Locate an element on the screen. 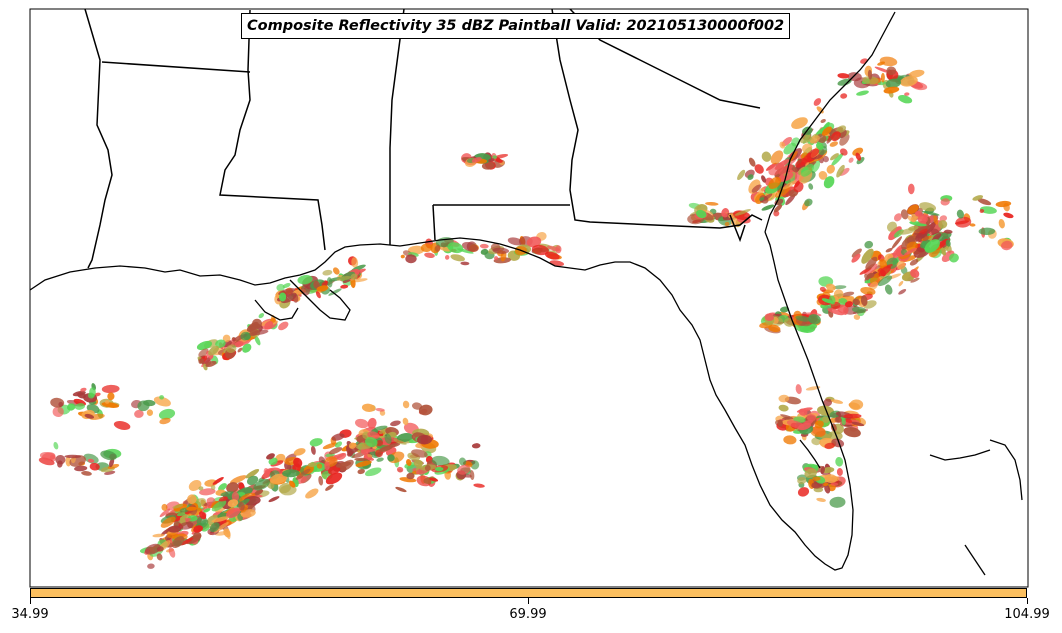 The image size is (1062, 633). colorbar-tick is located at coordinates (30, 601).